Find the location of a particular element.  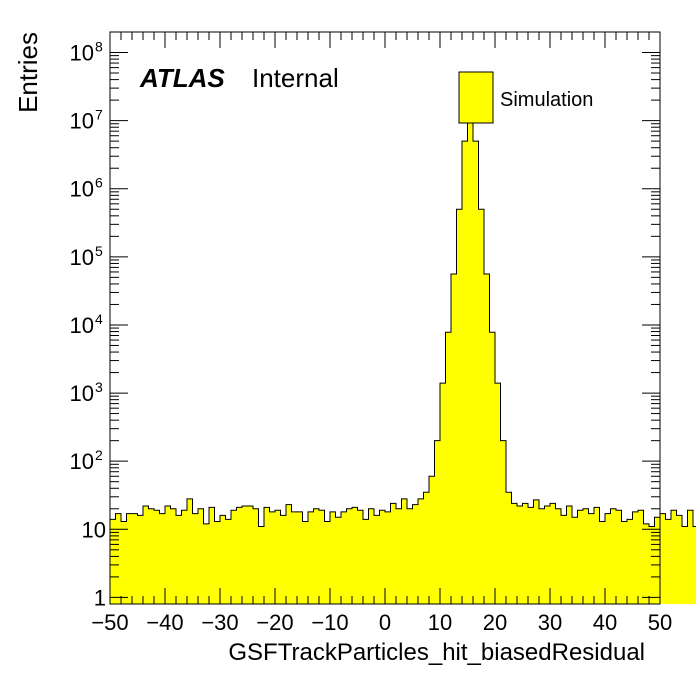

x-tick-label: −50 is located at coordinates (109, 622).